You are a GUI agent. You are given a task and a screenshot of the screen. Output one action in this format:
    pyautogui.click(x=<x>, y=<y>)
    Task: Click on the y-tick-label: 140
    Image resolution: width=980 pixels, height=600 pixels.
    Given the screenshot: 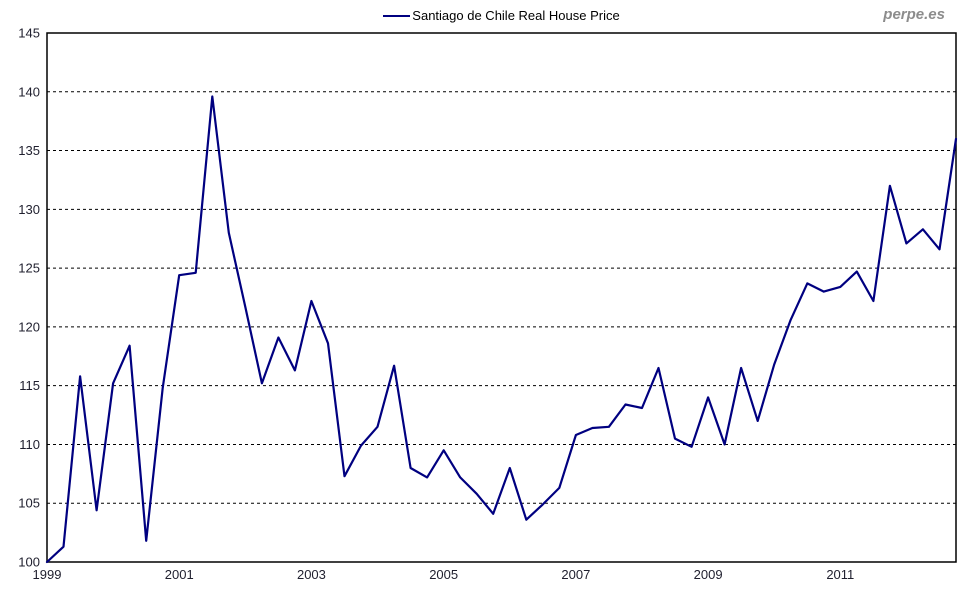 What is the action you would take?
    pyautogui.click(x=29, y=91)
    